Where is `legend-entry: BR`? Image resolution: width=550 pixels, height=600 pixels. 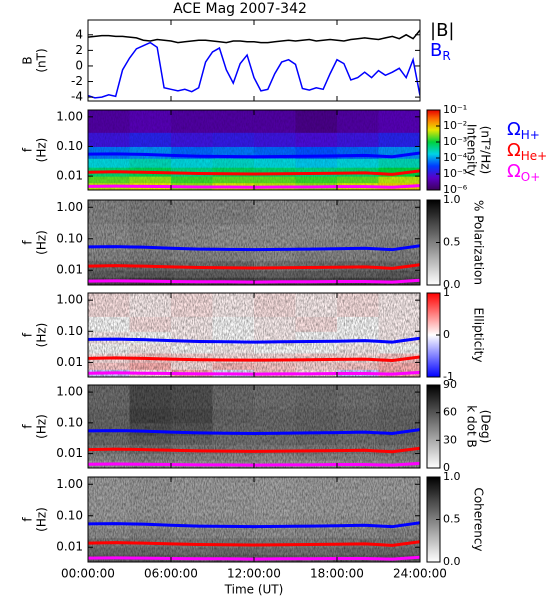
legend-entry: BR is located at coordinates (440, 51).